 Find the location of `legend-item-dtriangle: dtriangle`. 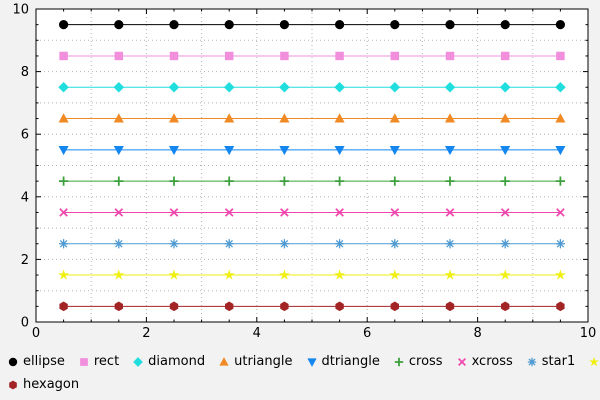

legend-item-dtriangle: dtriangle is located at coordinates (342, 361).